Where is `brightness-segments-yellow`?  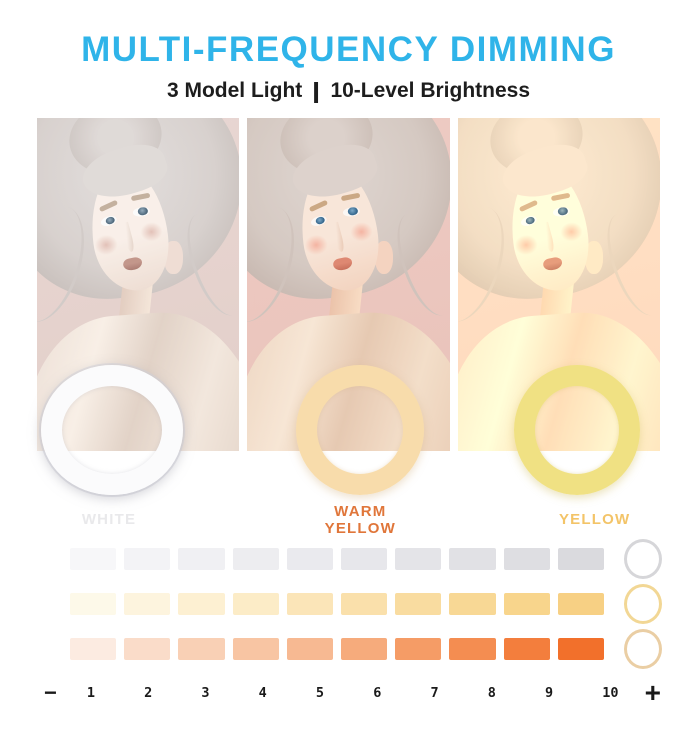 brightness-segments-yellow is located at coordinates (337, 648).